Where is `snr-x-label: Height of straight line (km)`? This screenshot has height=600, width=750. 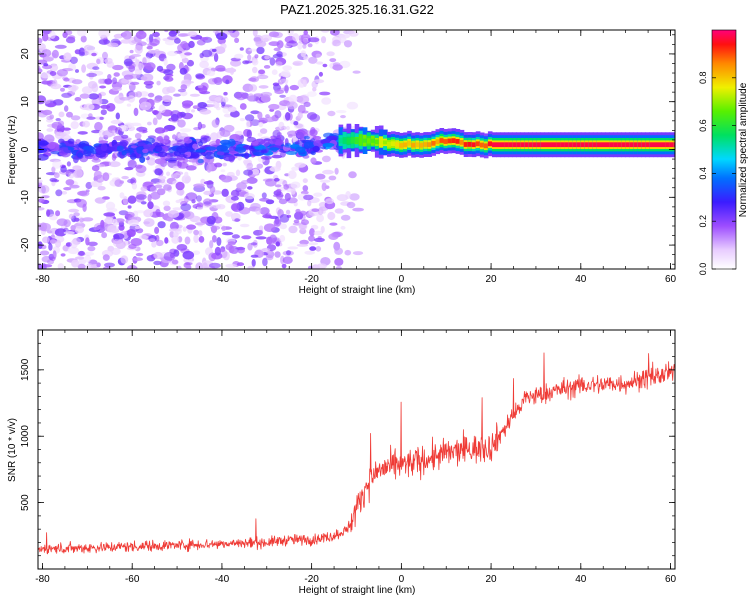
snr-x-label: Height of straight line (km) is located at coordinates (357, 590).